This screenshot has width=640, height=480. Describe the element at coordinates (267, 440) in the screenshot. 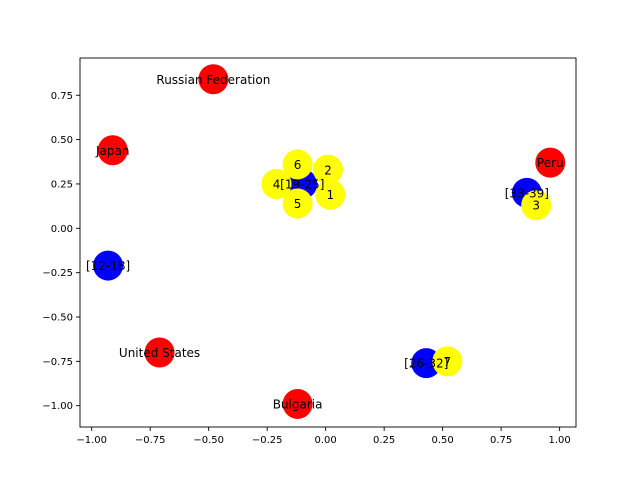

I see `x-tick-label: −0.25` at that location.